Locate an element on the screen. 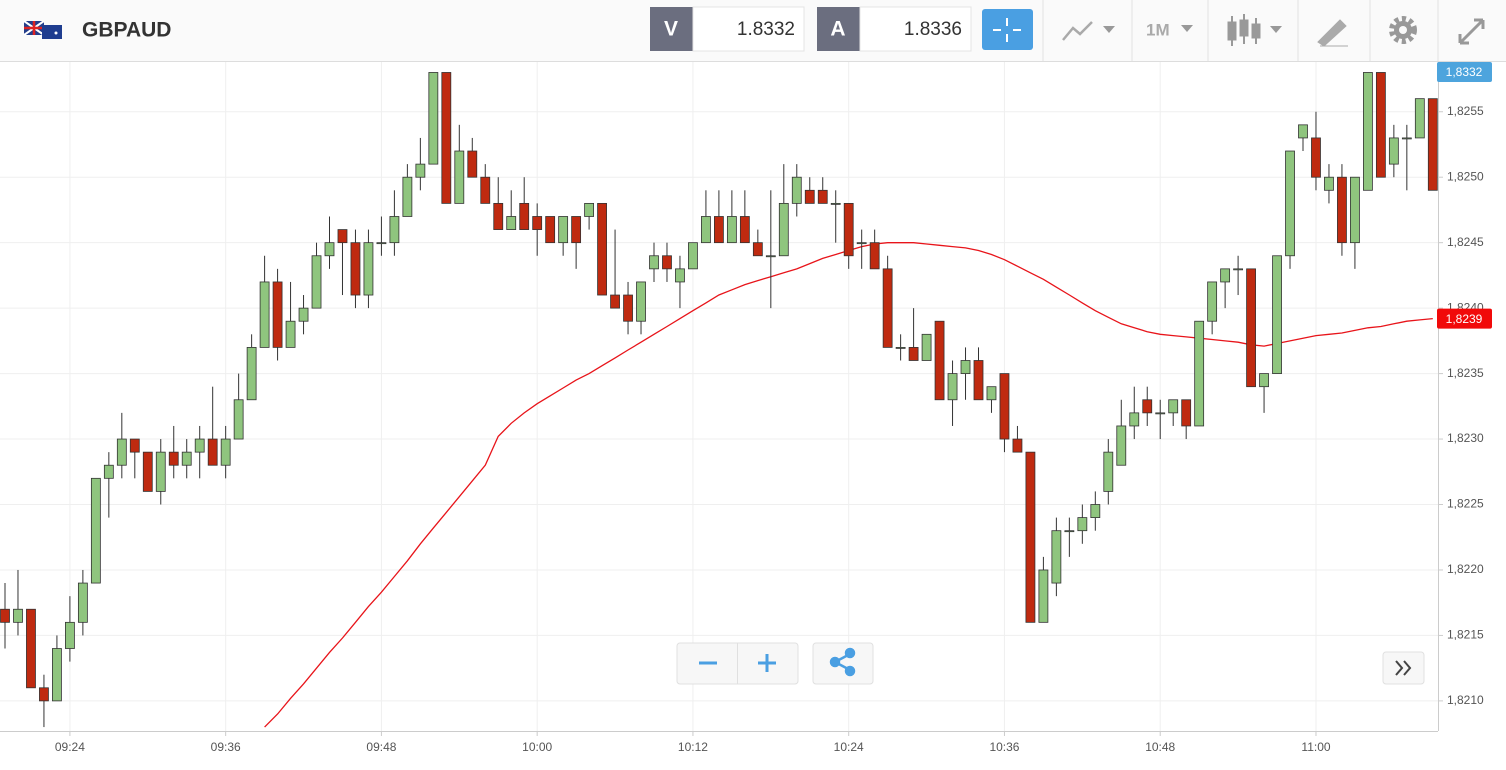  x-tick-label: 10:48 is located at coordinates (1160, 747).